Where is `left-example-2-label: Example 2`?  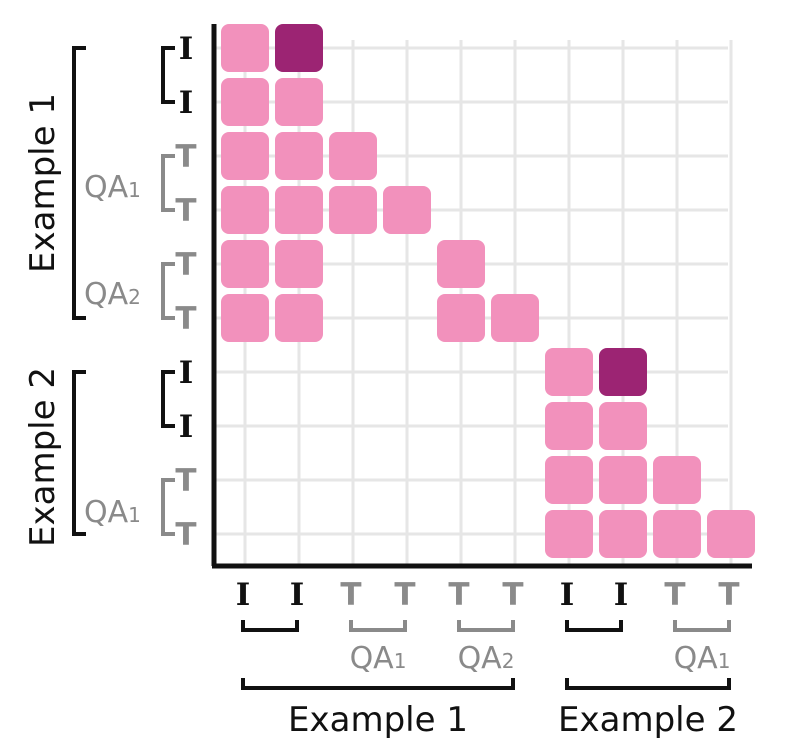 left-example-2-label: Example 2 is located at coordinates (43, 457).